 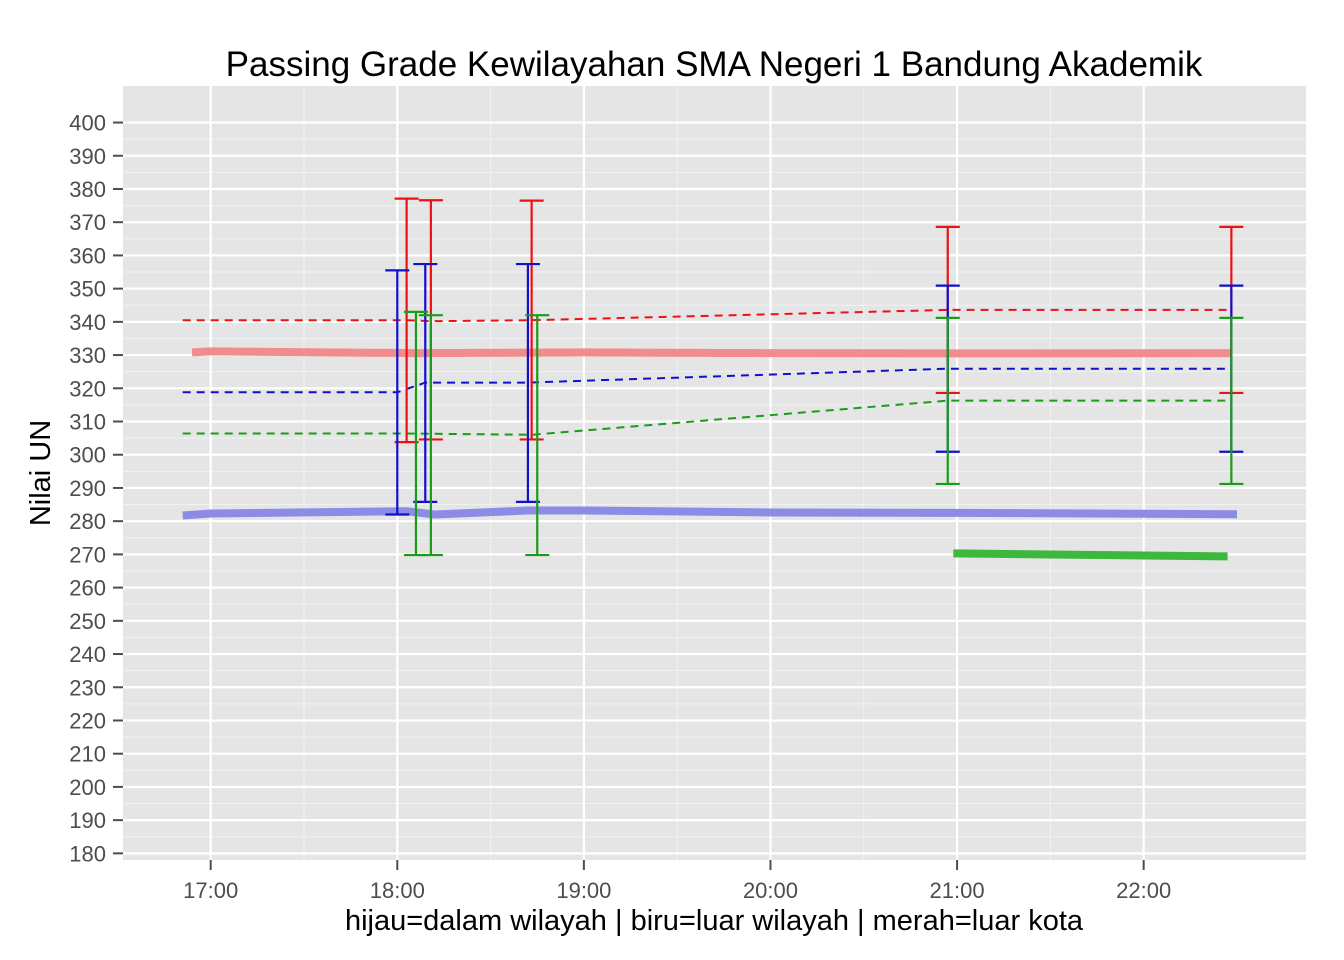 What do you see at coordinates (1143, 890) in the screenshot?
I see `x-tick-label: 22:00` at bounding box center [1143, 890].